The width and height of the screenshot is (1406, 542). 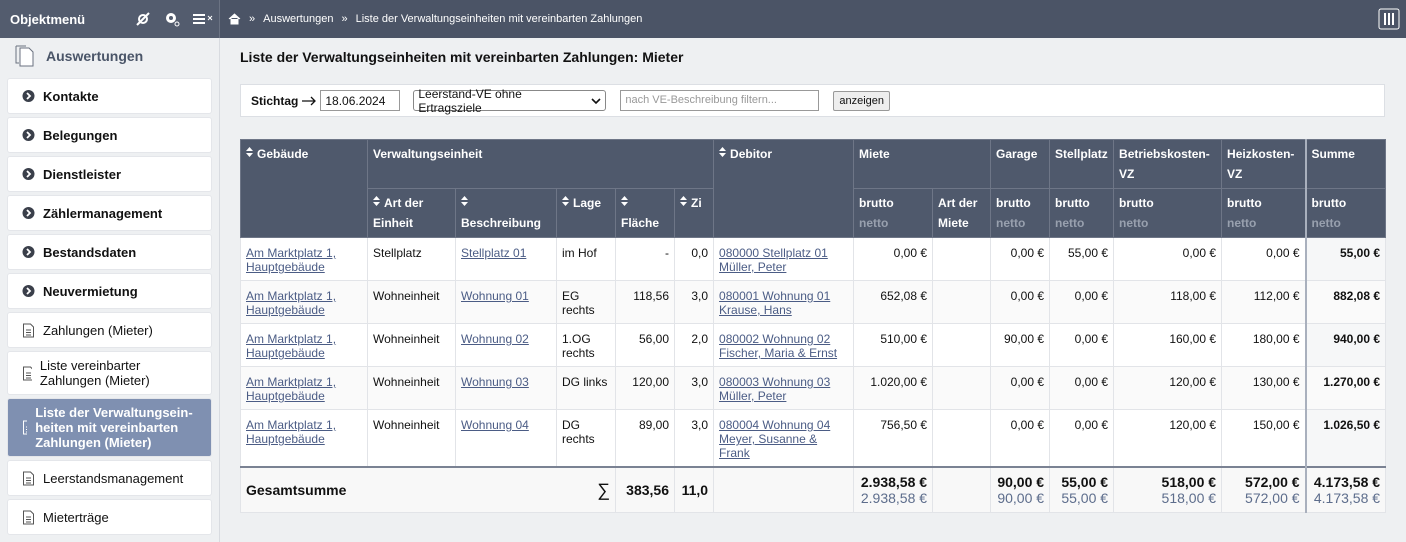 What do you see at coordinates (470, 100) in the screenshot?
I see `select-value: Leerstand-VE ohne Ertragsziele` at bounding box center [470, 100].